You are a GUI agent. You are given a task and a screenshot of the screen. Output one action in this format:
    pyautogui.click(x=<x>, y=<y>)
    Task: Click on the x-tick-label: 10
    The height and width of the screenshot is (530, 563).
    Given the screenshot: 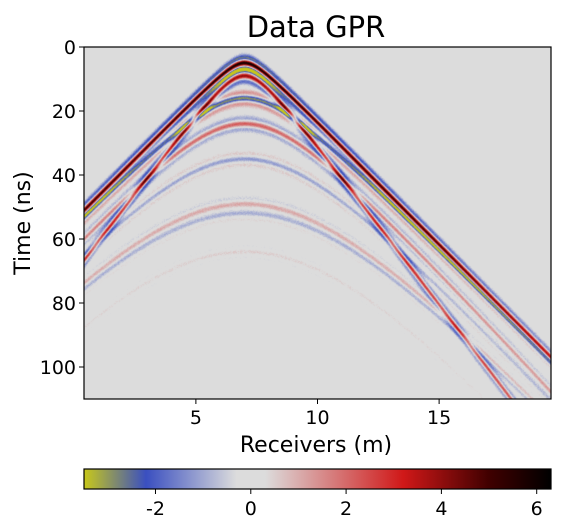 What is the action you would take?
    pyautogui.click(x=317, y=418)
    